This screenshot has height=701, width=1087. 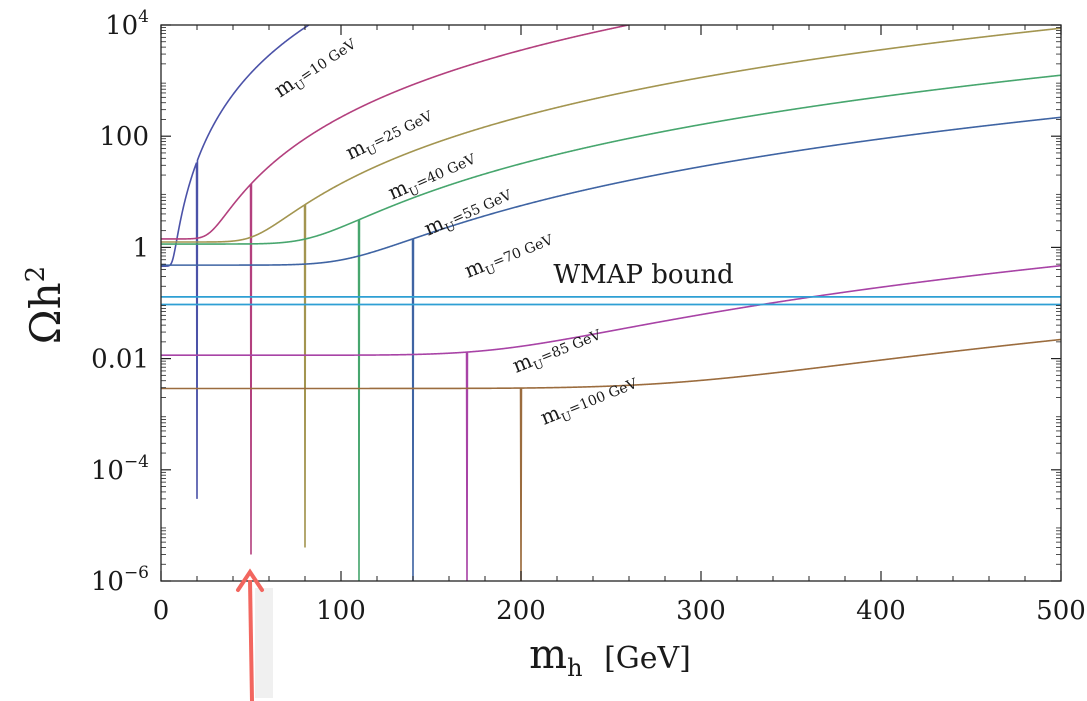 I want to click on arrow-shaft, so click(x=251, y=640).